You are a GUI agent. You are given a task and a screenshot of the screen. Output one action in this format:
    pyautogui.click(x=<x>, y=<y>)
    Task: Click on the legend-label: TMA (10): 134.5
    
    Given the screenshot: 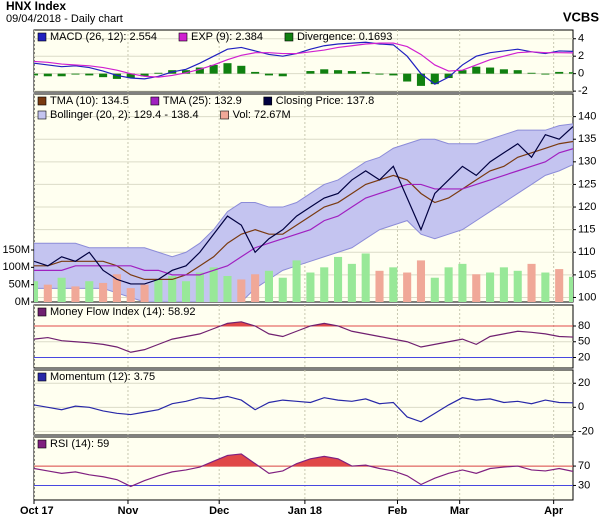 What is the action you would take?
    pyautogui.click(x=89, y=101)
    